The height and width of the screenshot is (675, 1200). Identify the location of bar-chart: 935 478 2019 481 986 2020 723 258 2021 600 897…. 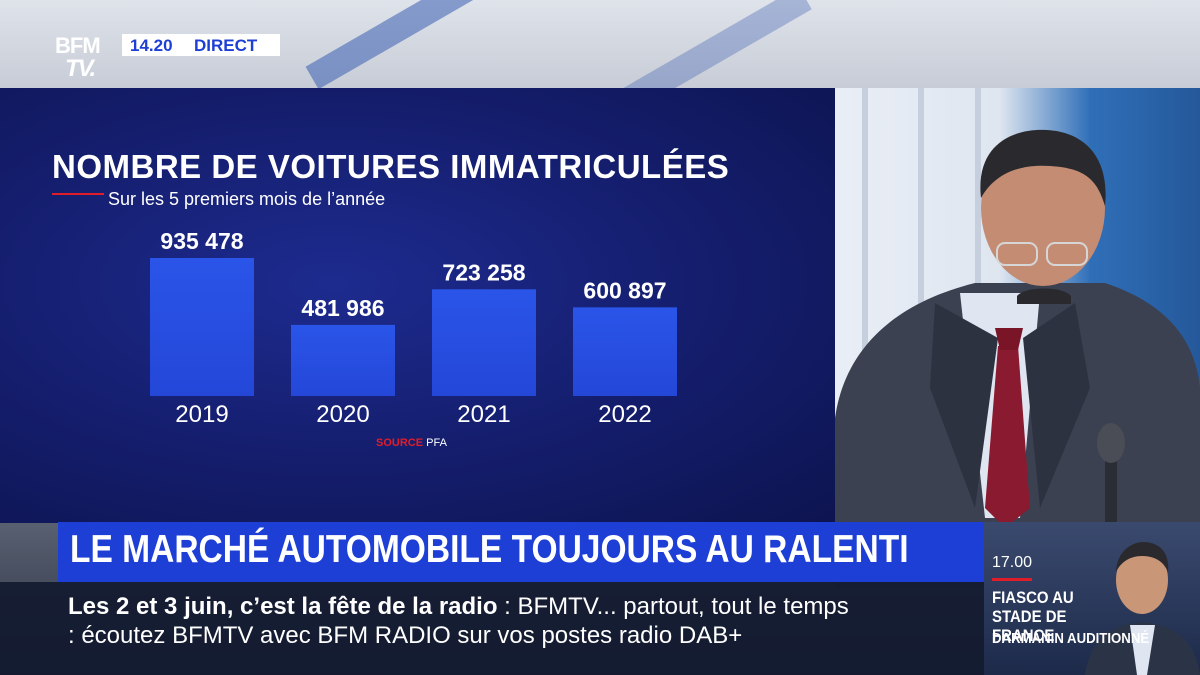
(413, 328).